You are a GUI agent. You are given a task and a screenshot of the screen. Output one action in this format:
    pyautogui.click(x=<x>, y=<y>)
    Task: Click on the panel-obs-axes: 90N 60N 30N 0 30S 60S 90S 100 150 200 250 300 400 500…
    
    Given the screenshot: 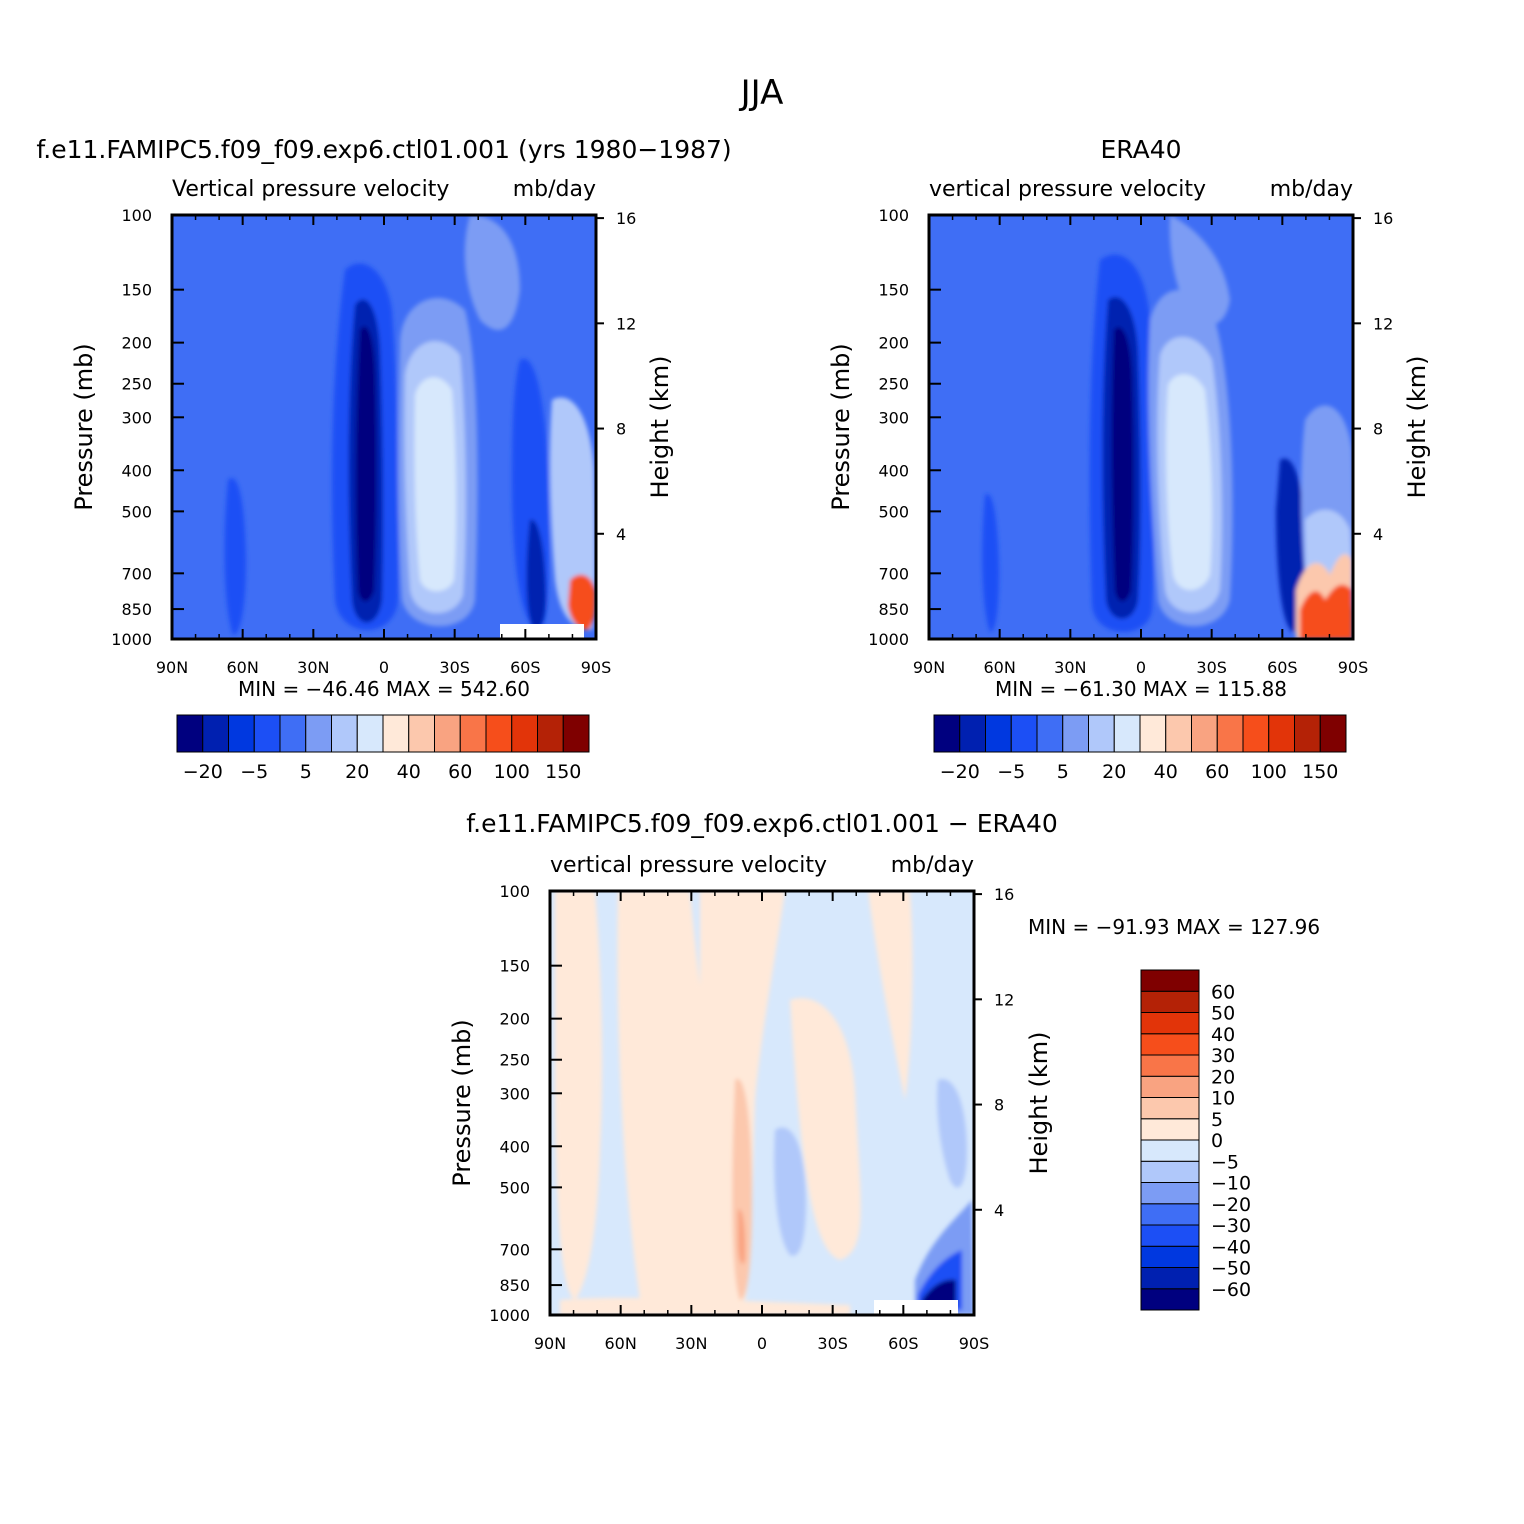 What is the action you would take?
    pyautogui.click(x=1130, y=441)
    